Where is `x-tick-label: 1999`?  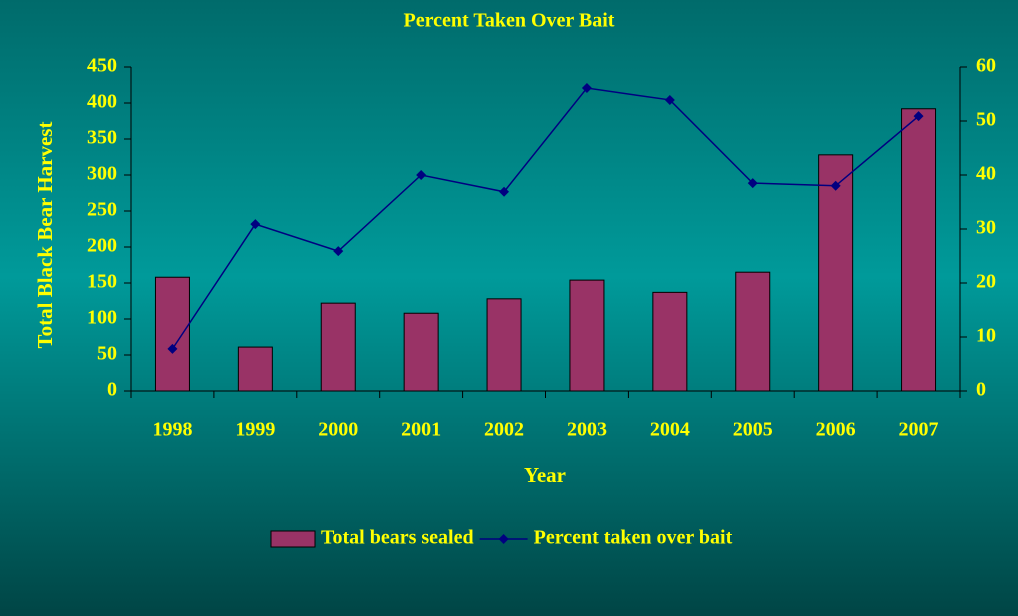
x-tick-label: 1999 is located at coordinates (255, 430).